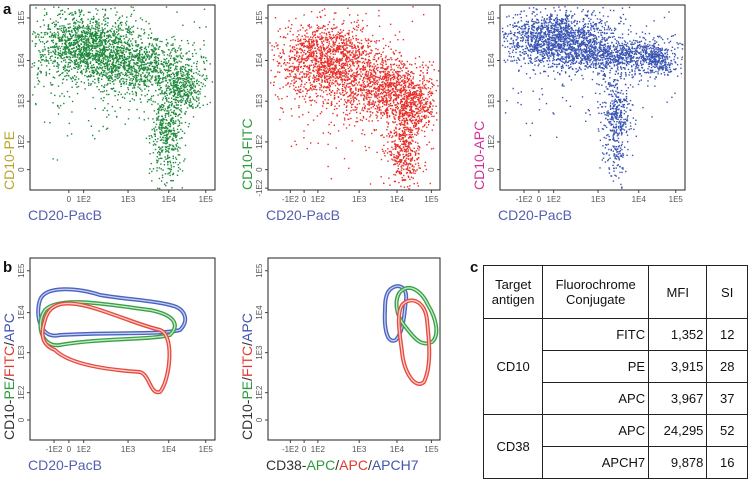 Image resolution: width=754 pixels, height=481 pixels. I want to click on panel-label: a, so click(7, 9).